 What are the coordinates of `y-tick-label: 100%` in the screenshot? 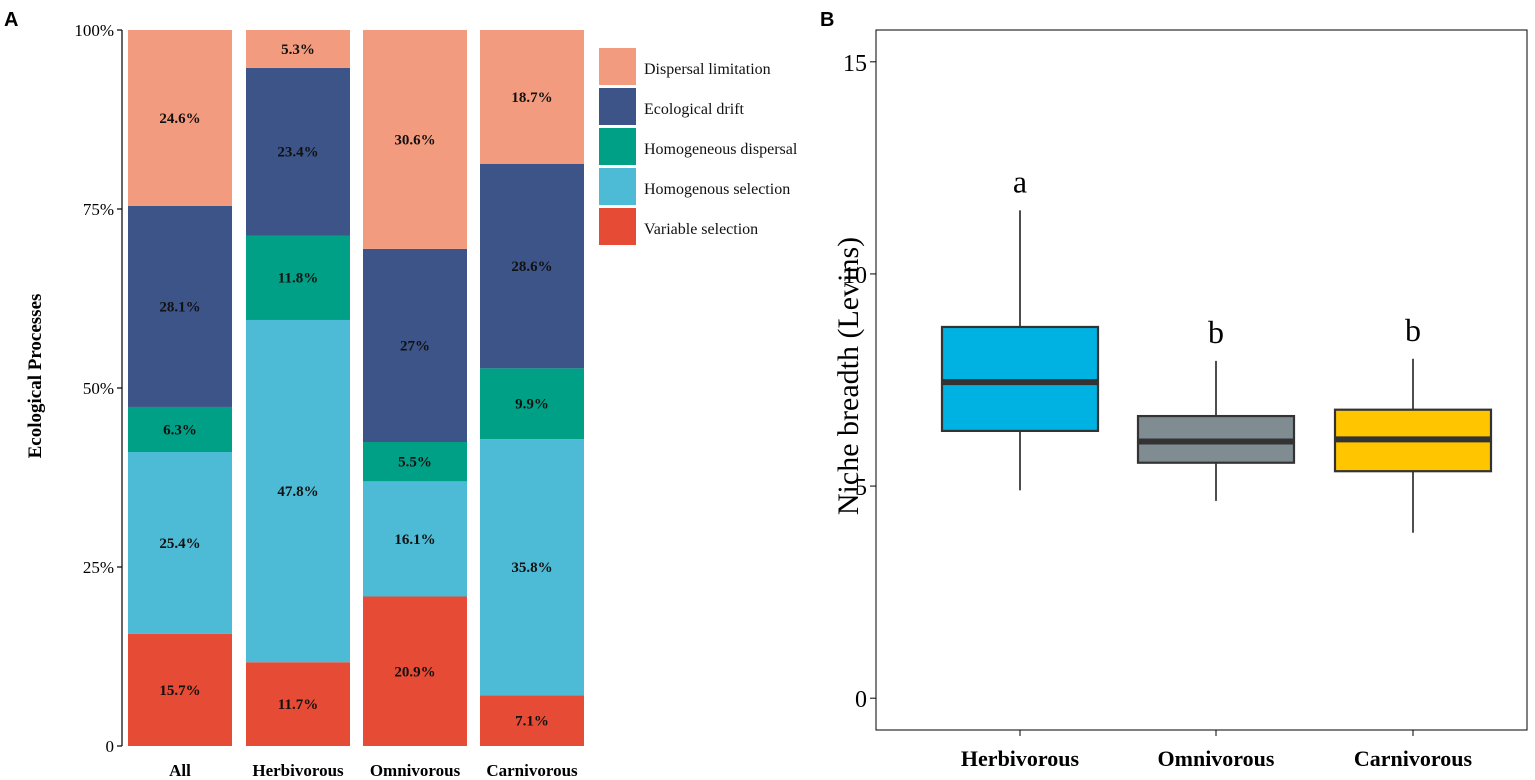 It's located at (94, 30).